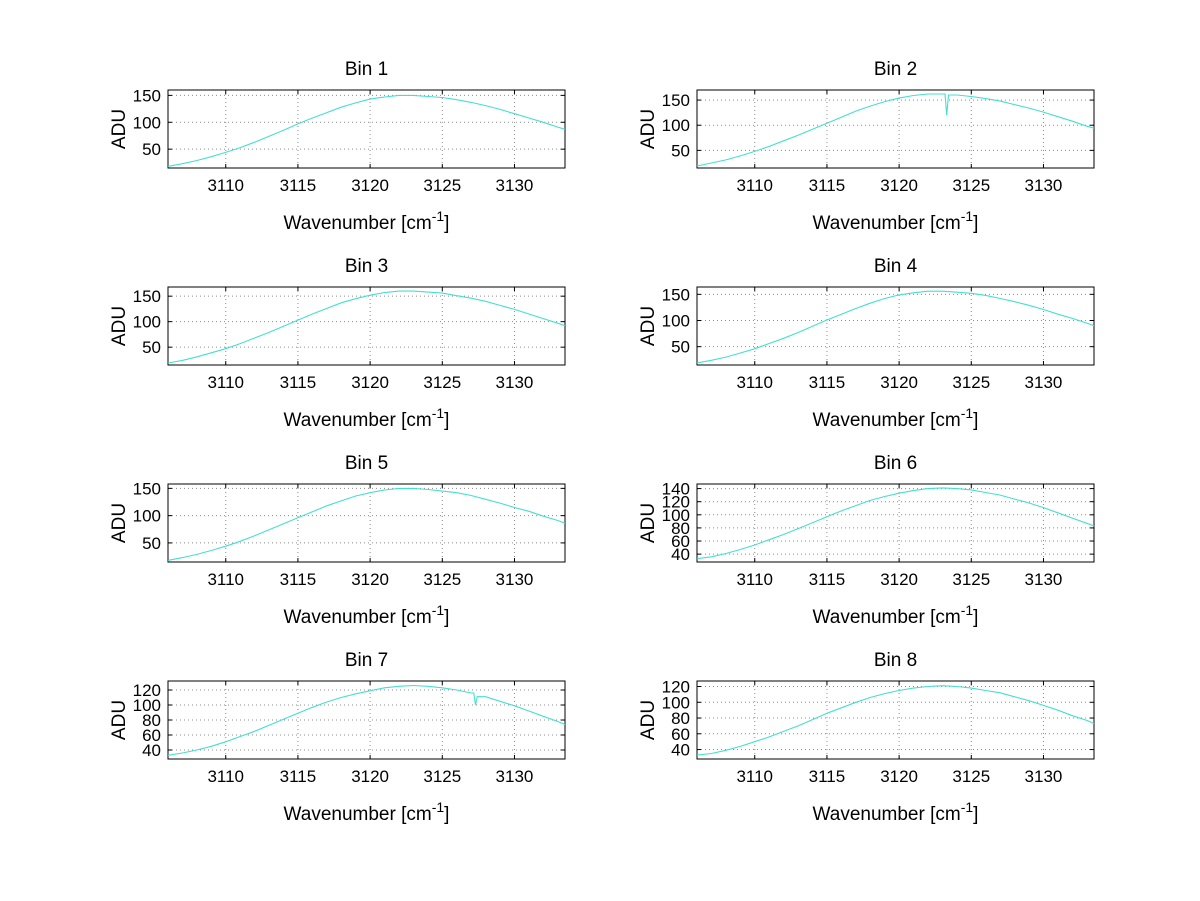  Describe the element at coordinates (895, 660) in the screenshot. I see `subplot-title: Bin 8` at that location.